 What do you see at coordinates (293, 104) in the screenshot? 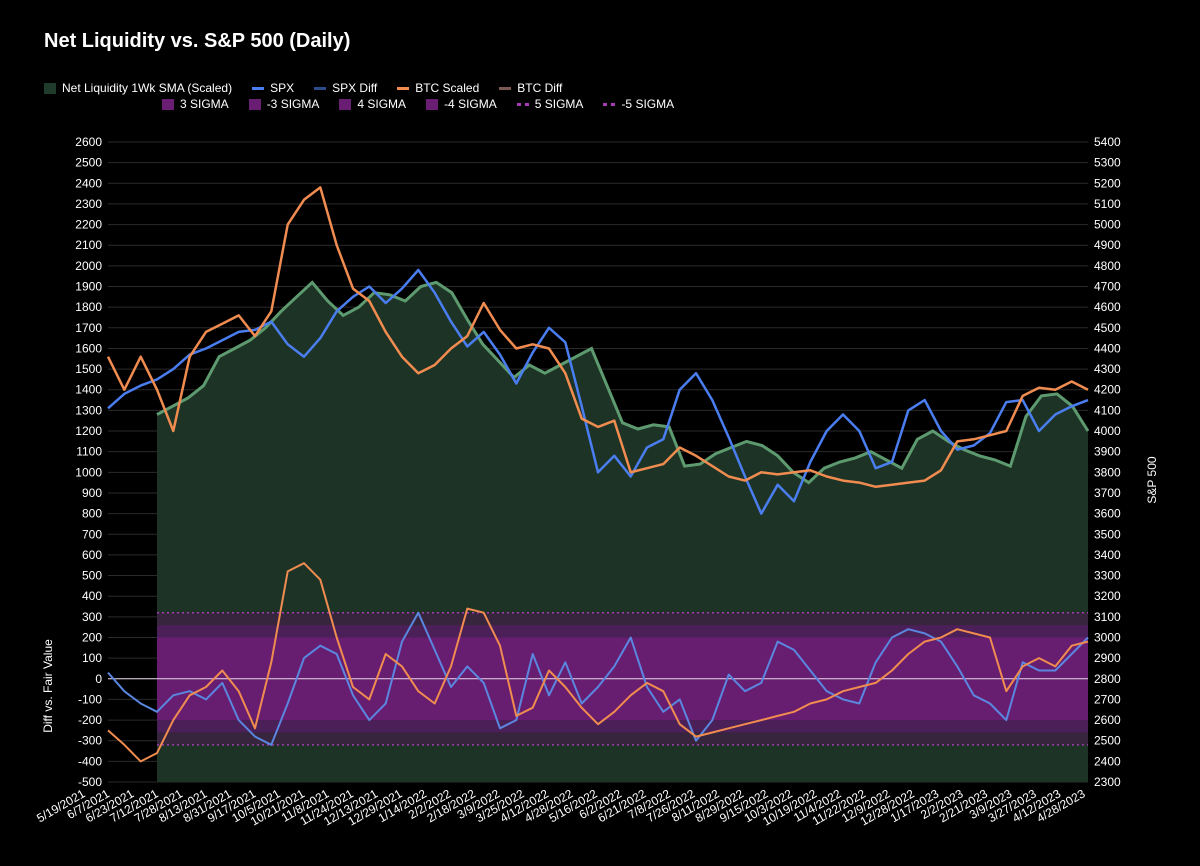
I see `legend-label: -3 SIGMA` at bounding box center [293, 104].